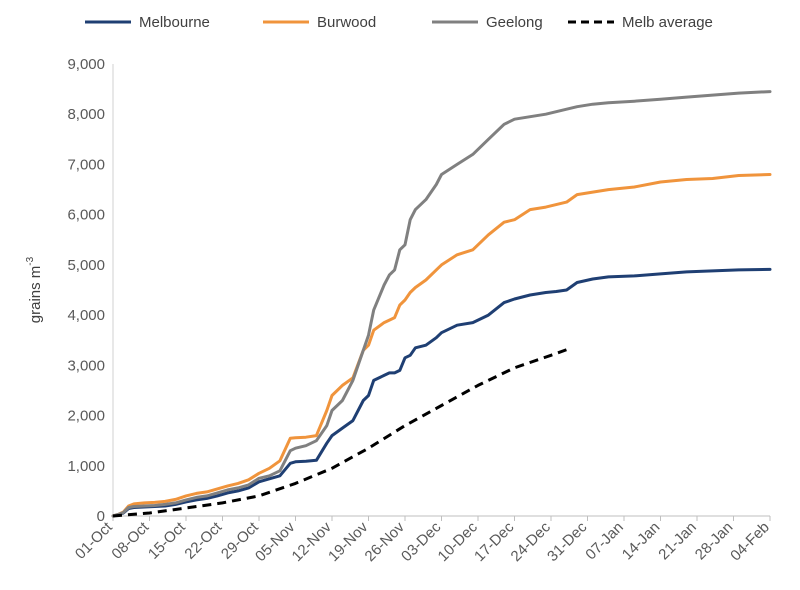 This screenshot has width=800, height=590. Describe the element at coordinates (667, 22) in the screenshot. I see `legend-label: Melb average` at that location.